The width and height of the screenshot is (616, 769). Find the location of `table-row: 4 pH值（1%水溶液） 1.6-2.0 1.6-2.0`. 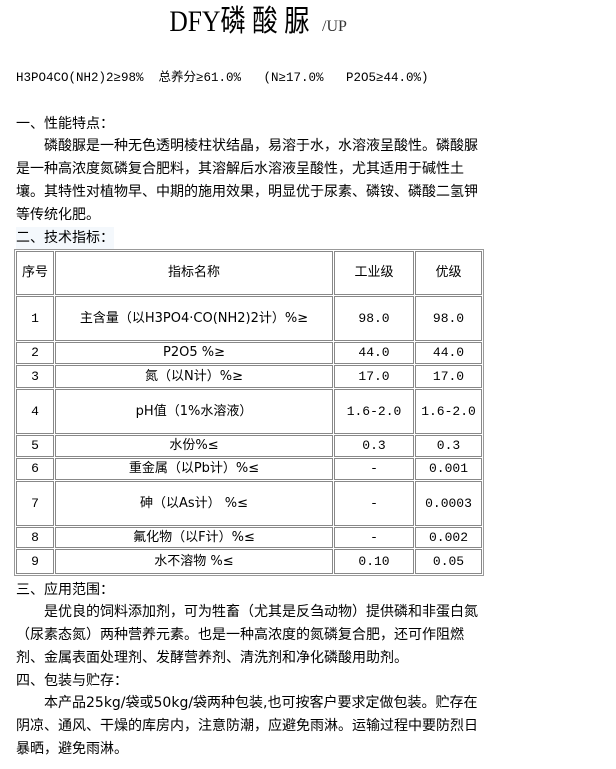

table-row: 4 pH值（1%水溶液） 1.6-2.0 1.6-2.0 is located at coordinates (249, 411).